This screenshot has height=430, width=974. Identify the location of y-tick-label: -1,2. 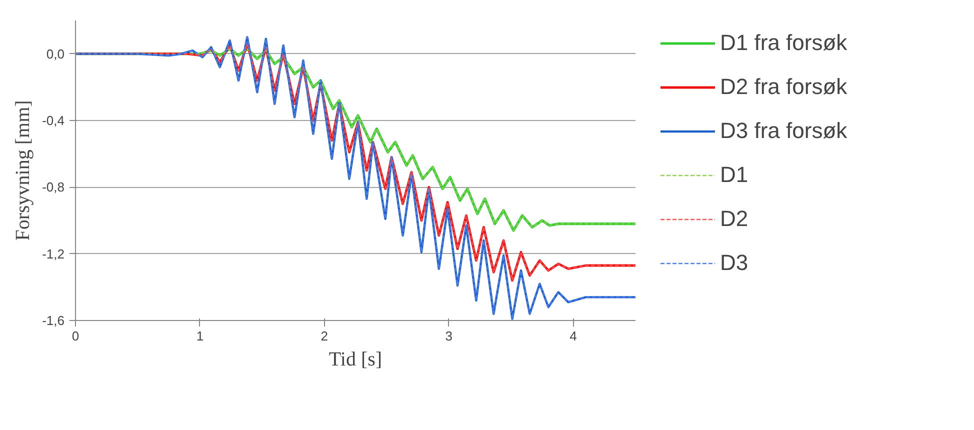
(53, 254).